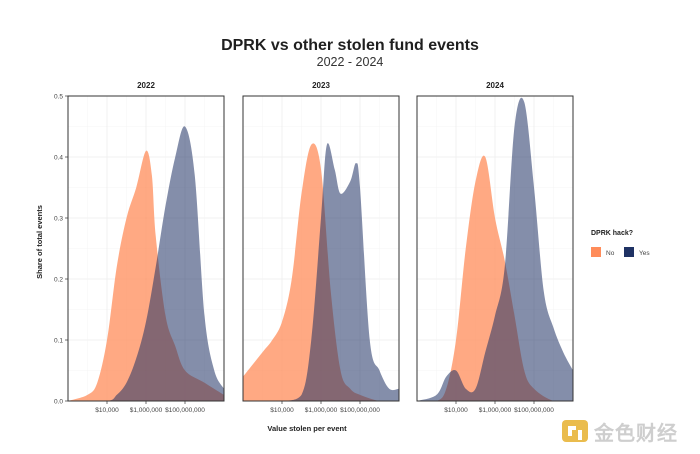 This screenshot has height=454, width=700. Describe the element at coordinates (596, 252) in the screenshot. I see `legend-swatch-no` at that location.